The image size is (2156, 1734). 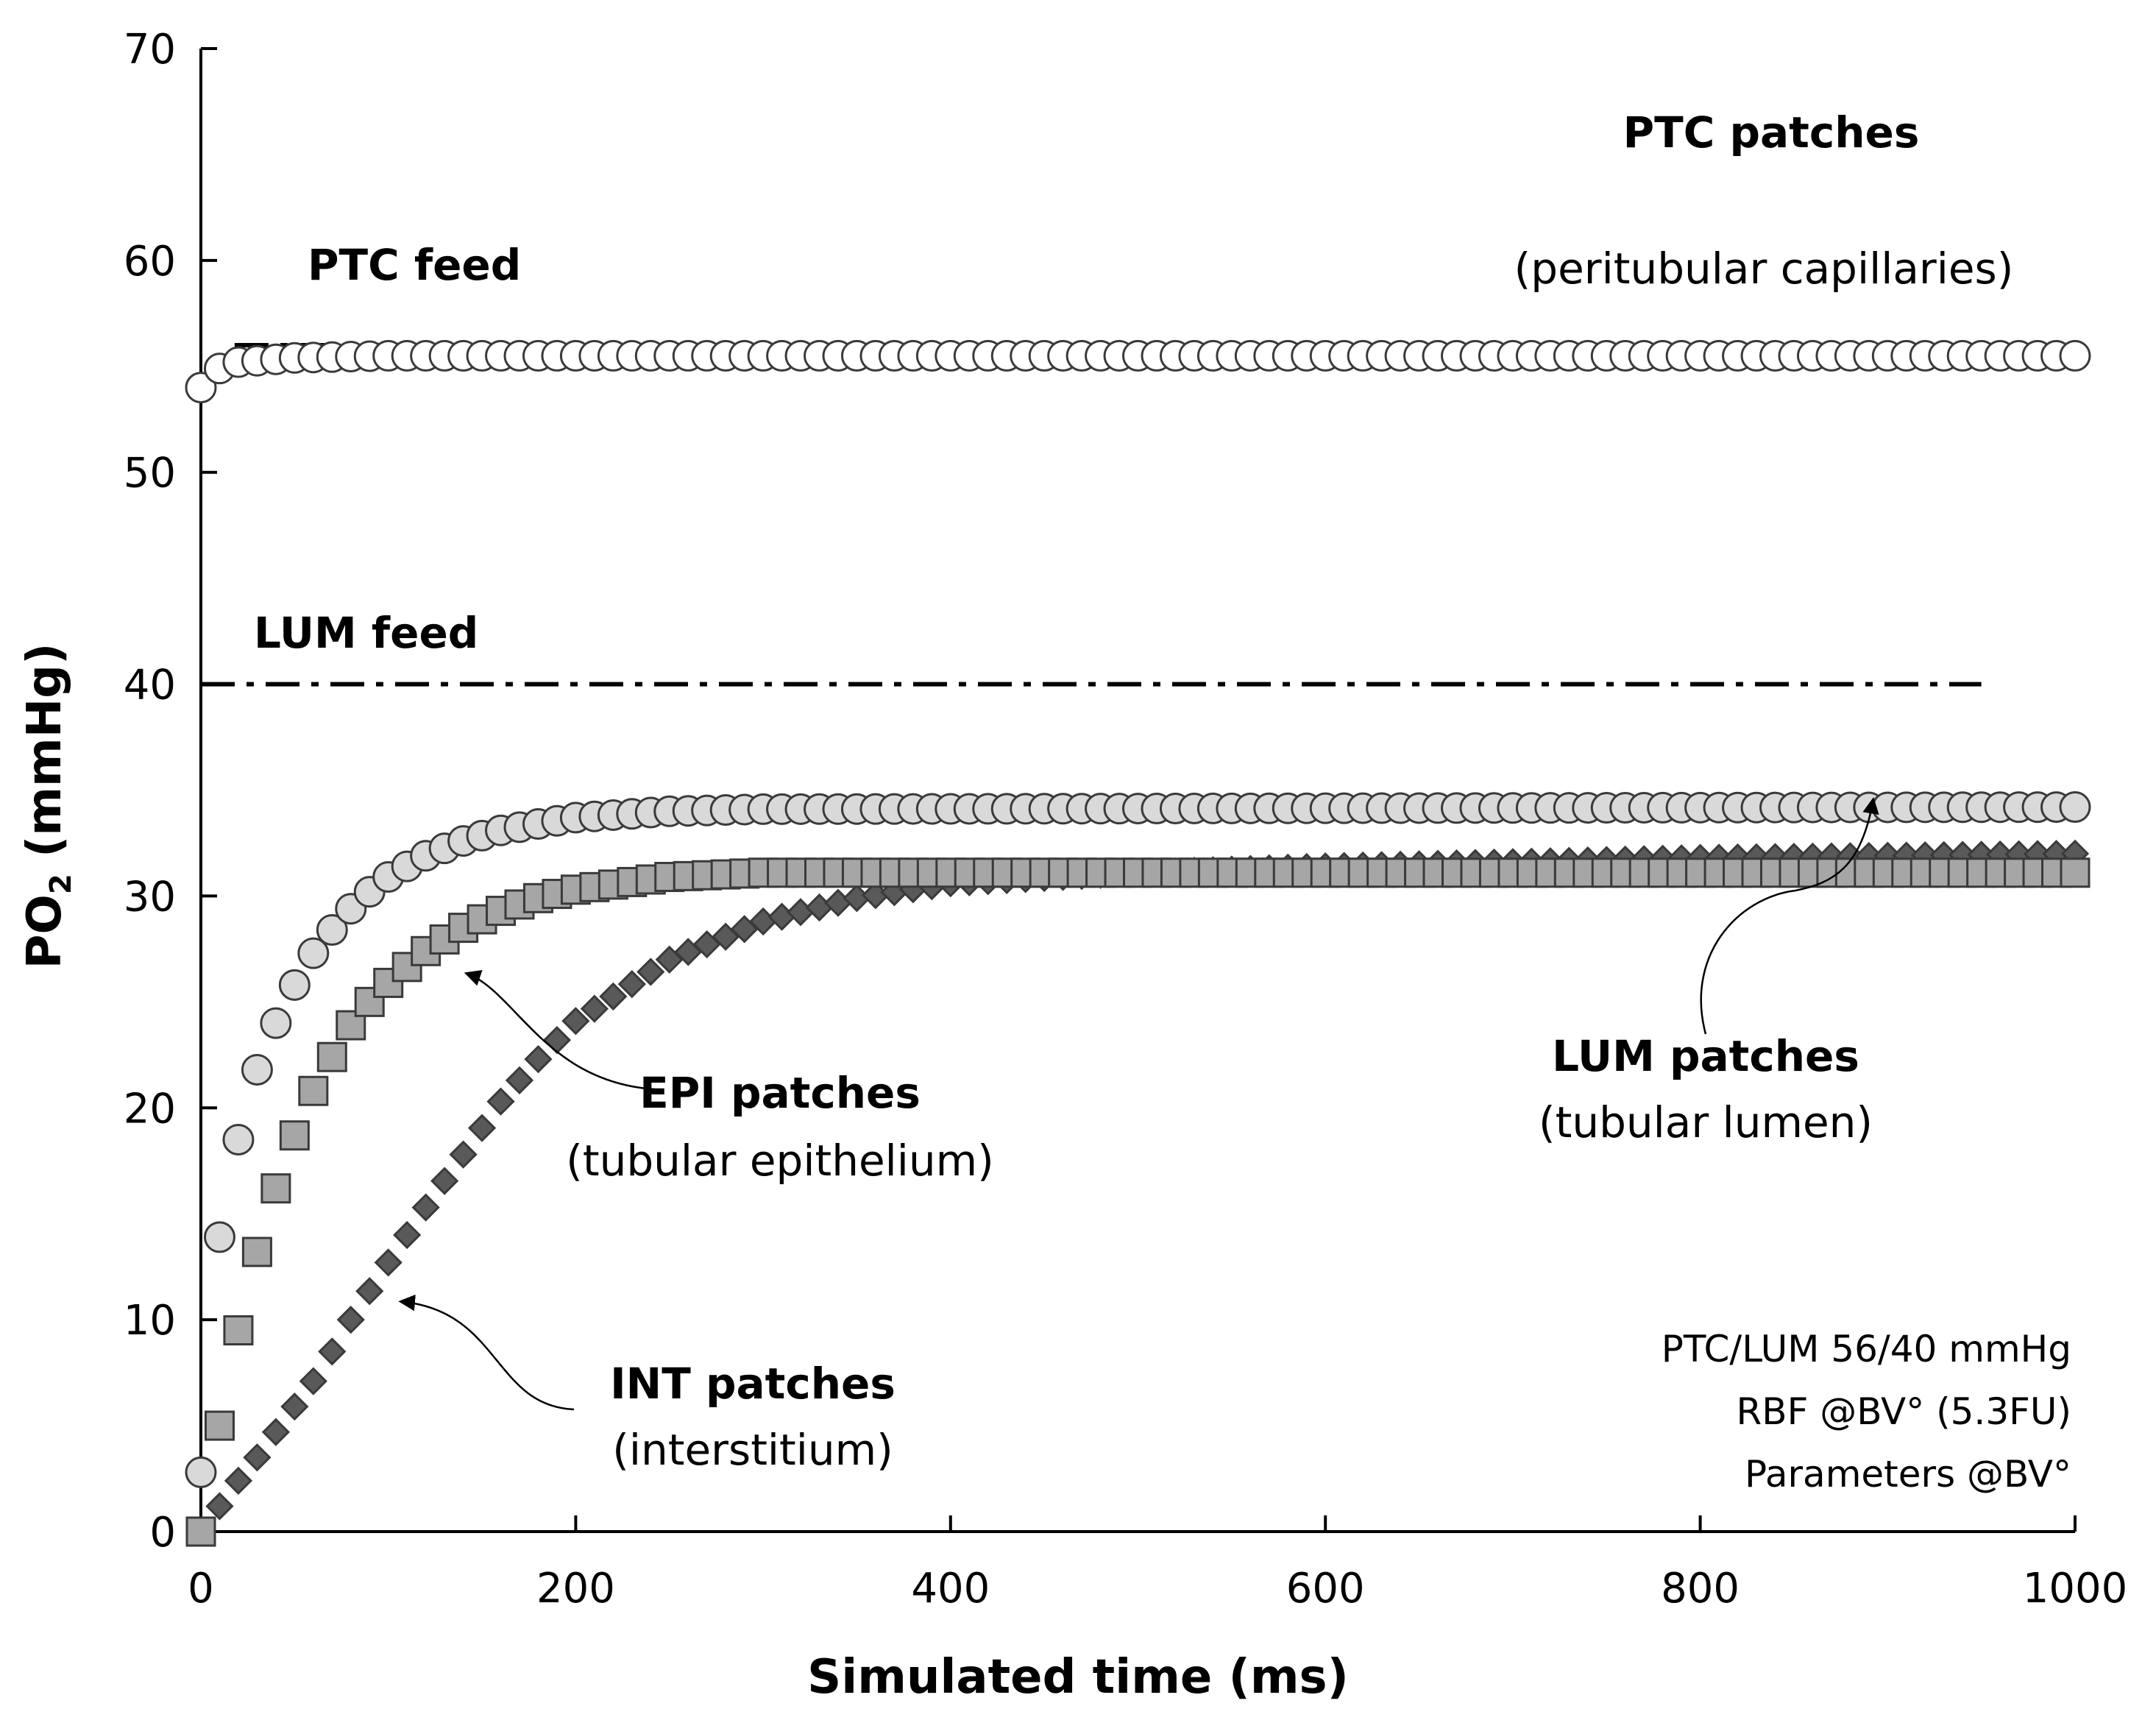 What do you see at coordinates (415, 265) in the screenshot?
I see `label-ptc-feed: PTC feed` at bounding box center [415, 265].